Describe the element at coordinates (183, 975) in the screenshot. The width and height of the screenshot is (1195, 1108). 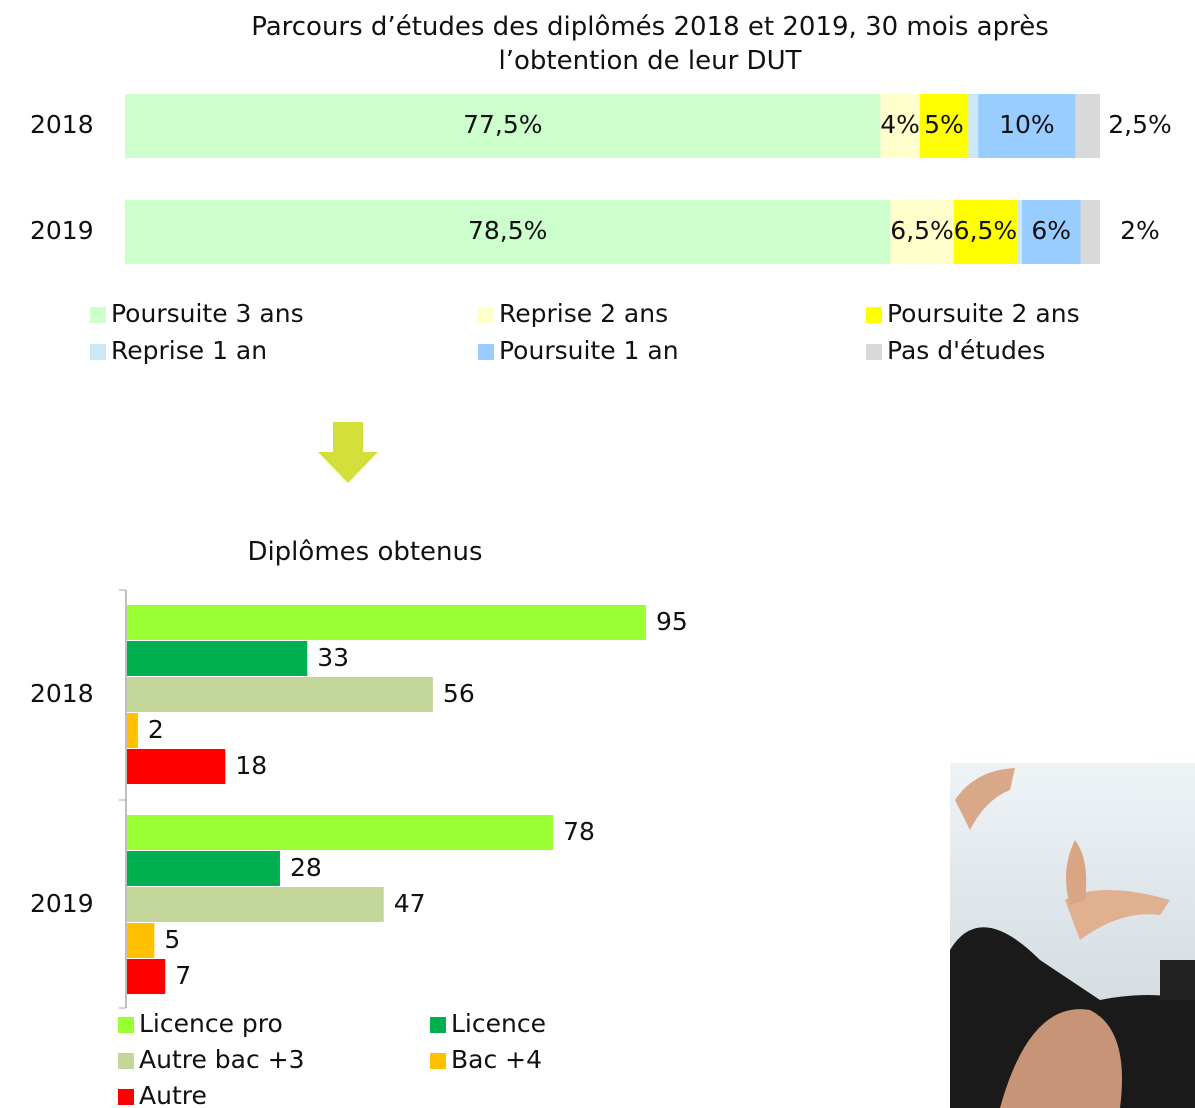
I see `data-label: 7` at that location.